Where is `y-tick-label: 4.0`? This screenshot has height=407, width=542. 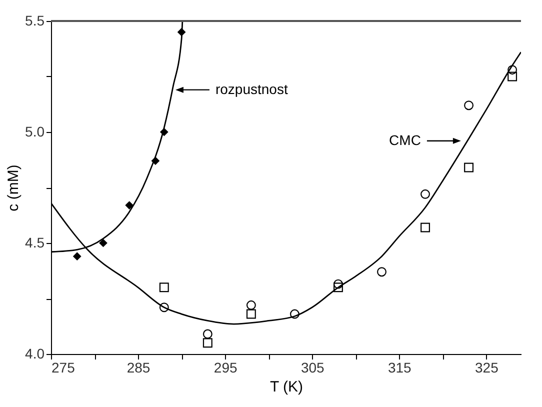
y-tick-label: 4.0 is located at coordinates (35, 354).